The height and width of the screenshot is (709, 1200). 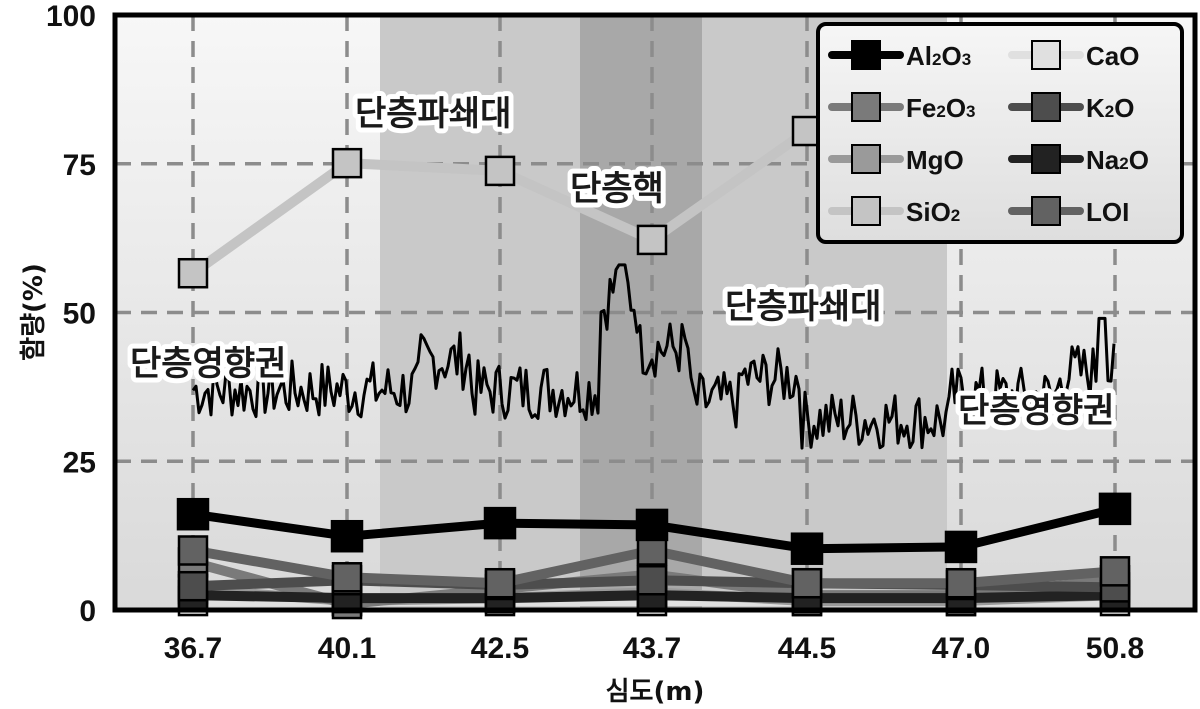 I want to click on y-axis-ticks: 0 25 50 75 100, so click(x=71, y=314).